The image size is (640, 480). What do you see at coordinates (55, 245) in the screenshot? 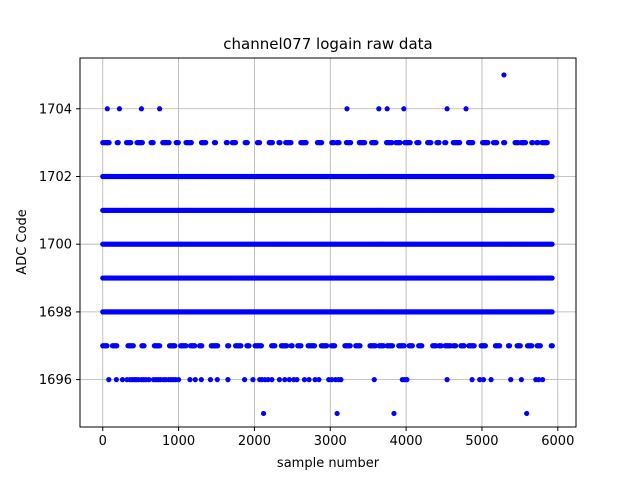
I see `y-tick-label: 1700` at bounding box center [55, 245].